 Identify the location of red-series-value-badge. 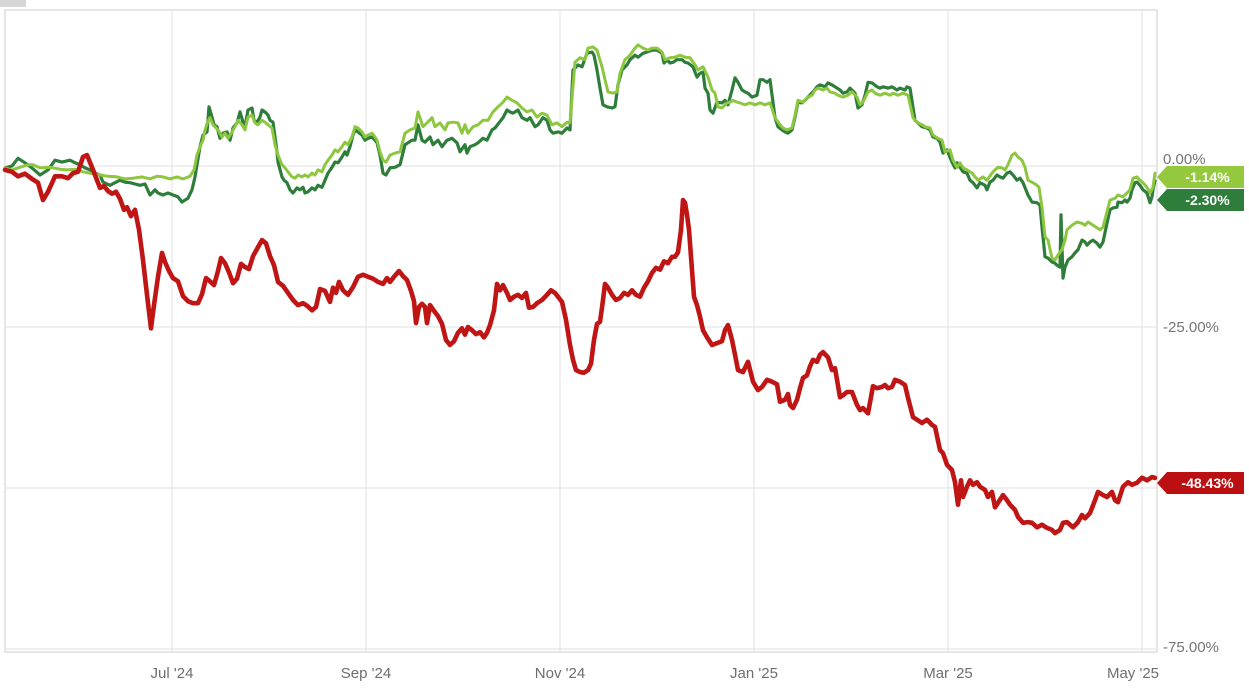
(1200, 483).